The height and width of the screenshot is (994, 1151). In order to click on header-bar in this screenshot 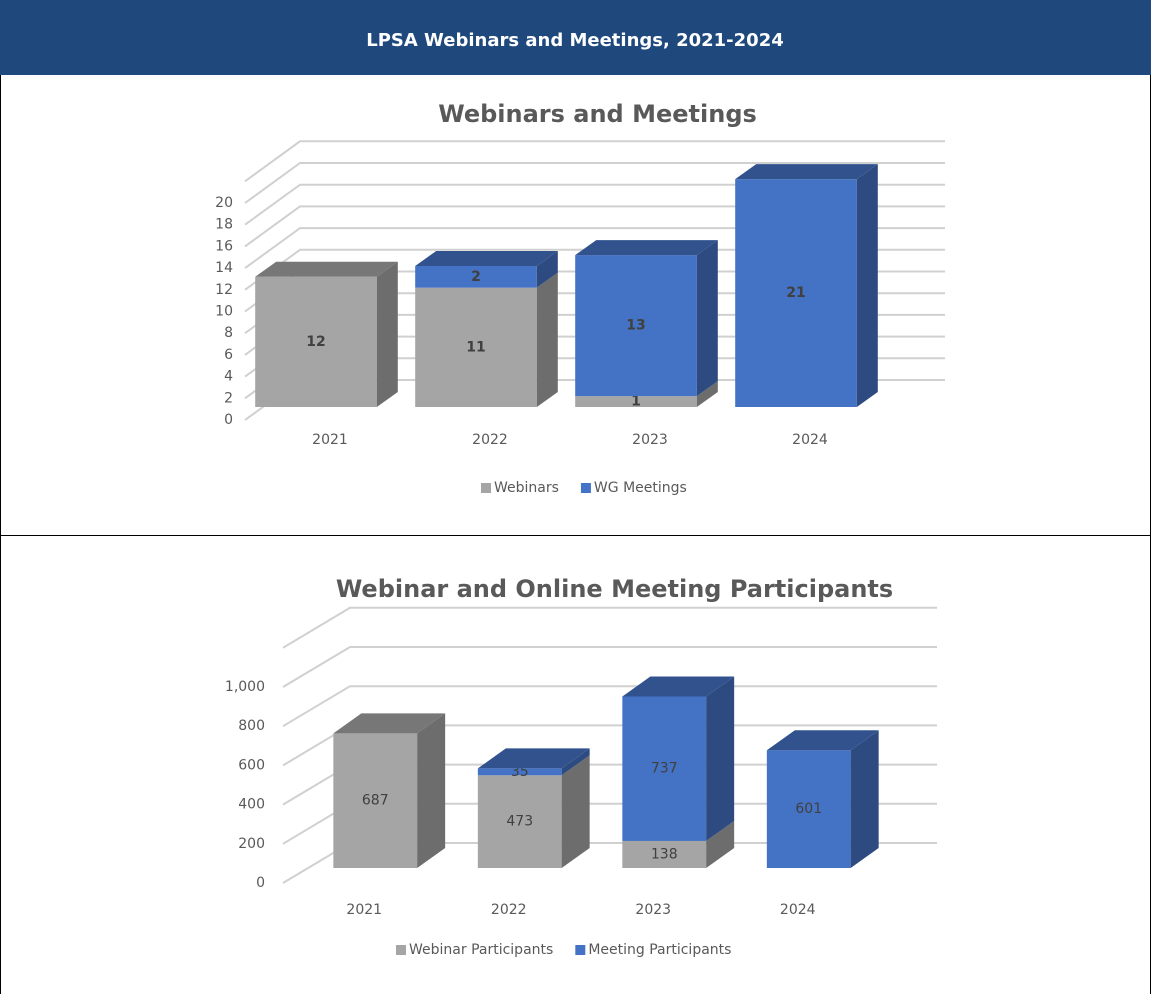, I will do `click(575, 37)`.